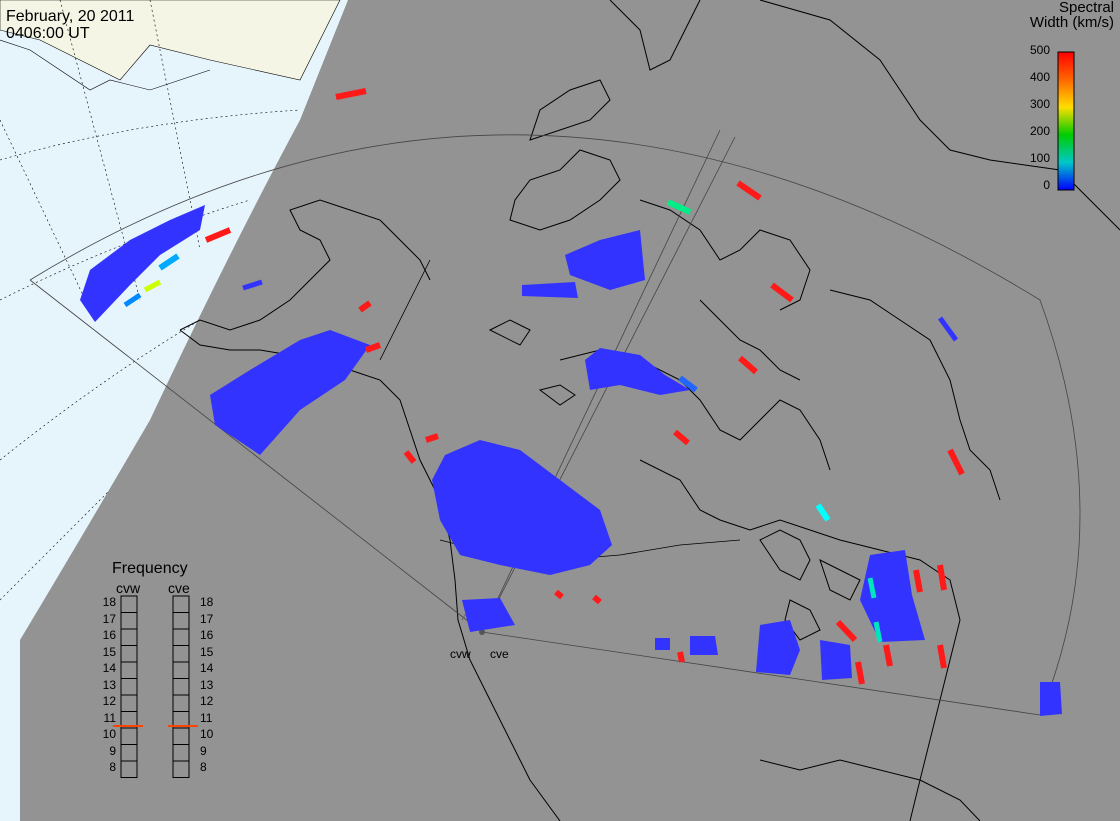 The height and width of the screenshot is (821, 1120). Describe the element at coordinates (1046, 185) in the screenshot. I see `legend-tick: 0` at that location.